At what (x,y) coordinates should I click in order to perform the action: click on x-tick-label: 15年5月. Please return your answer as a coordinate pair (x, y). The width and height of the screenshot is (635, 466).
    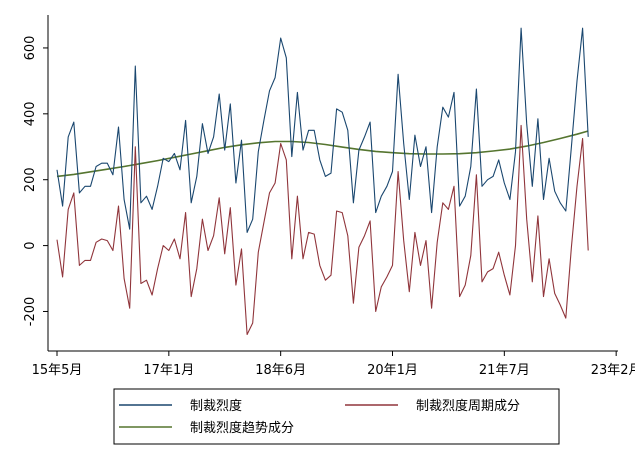
    Looking at the image, I should click on (57, 370).